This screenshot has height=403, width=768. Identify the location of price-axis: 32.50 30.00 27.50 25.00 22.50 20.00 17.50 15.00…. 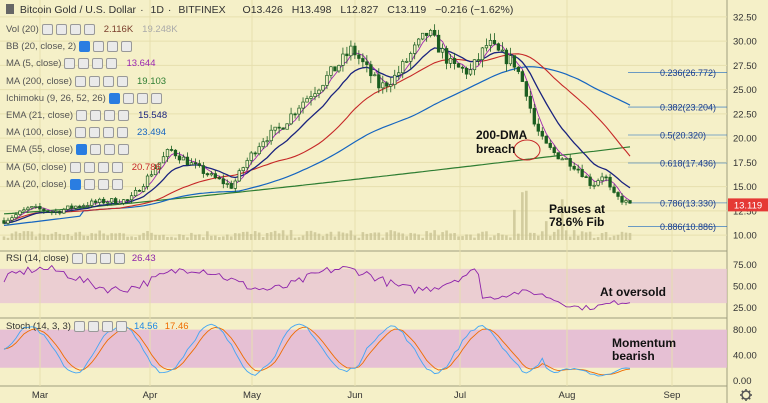
(745, 126).